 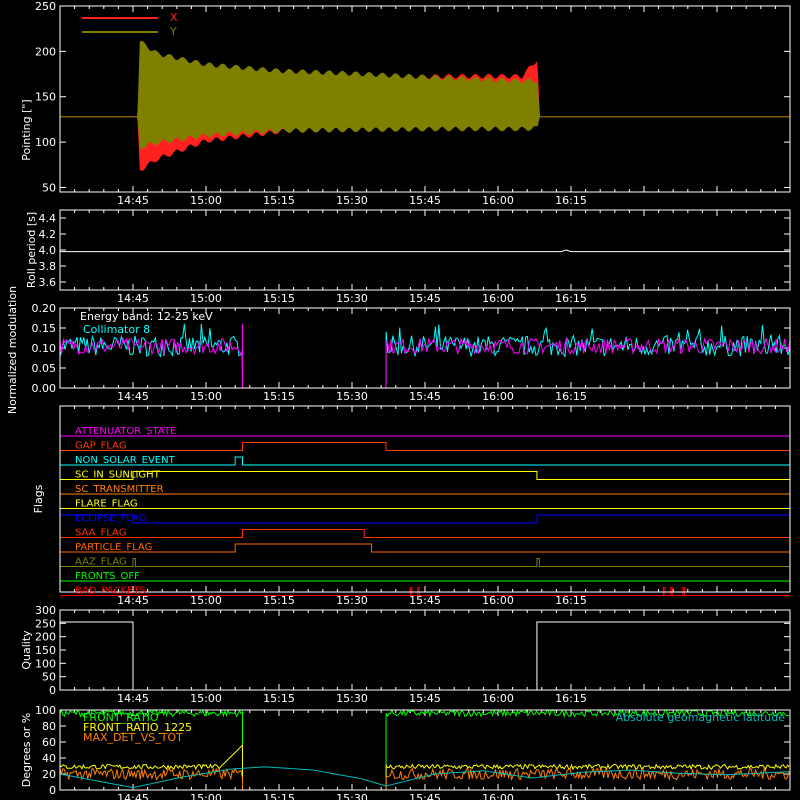 What do you see at coordinates (137, 727) in the screenshot?
I see `ratios-legend-front-ratio-1225: FRONT_RATIO_1225` at bounding box center [137, 727].